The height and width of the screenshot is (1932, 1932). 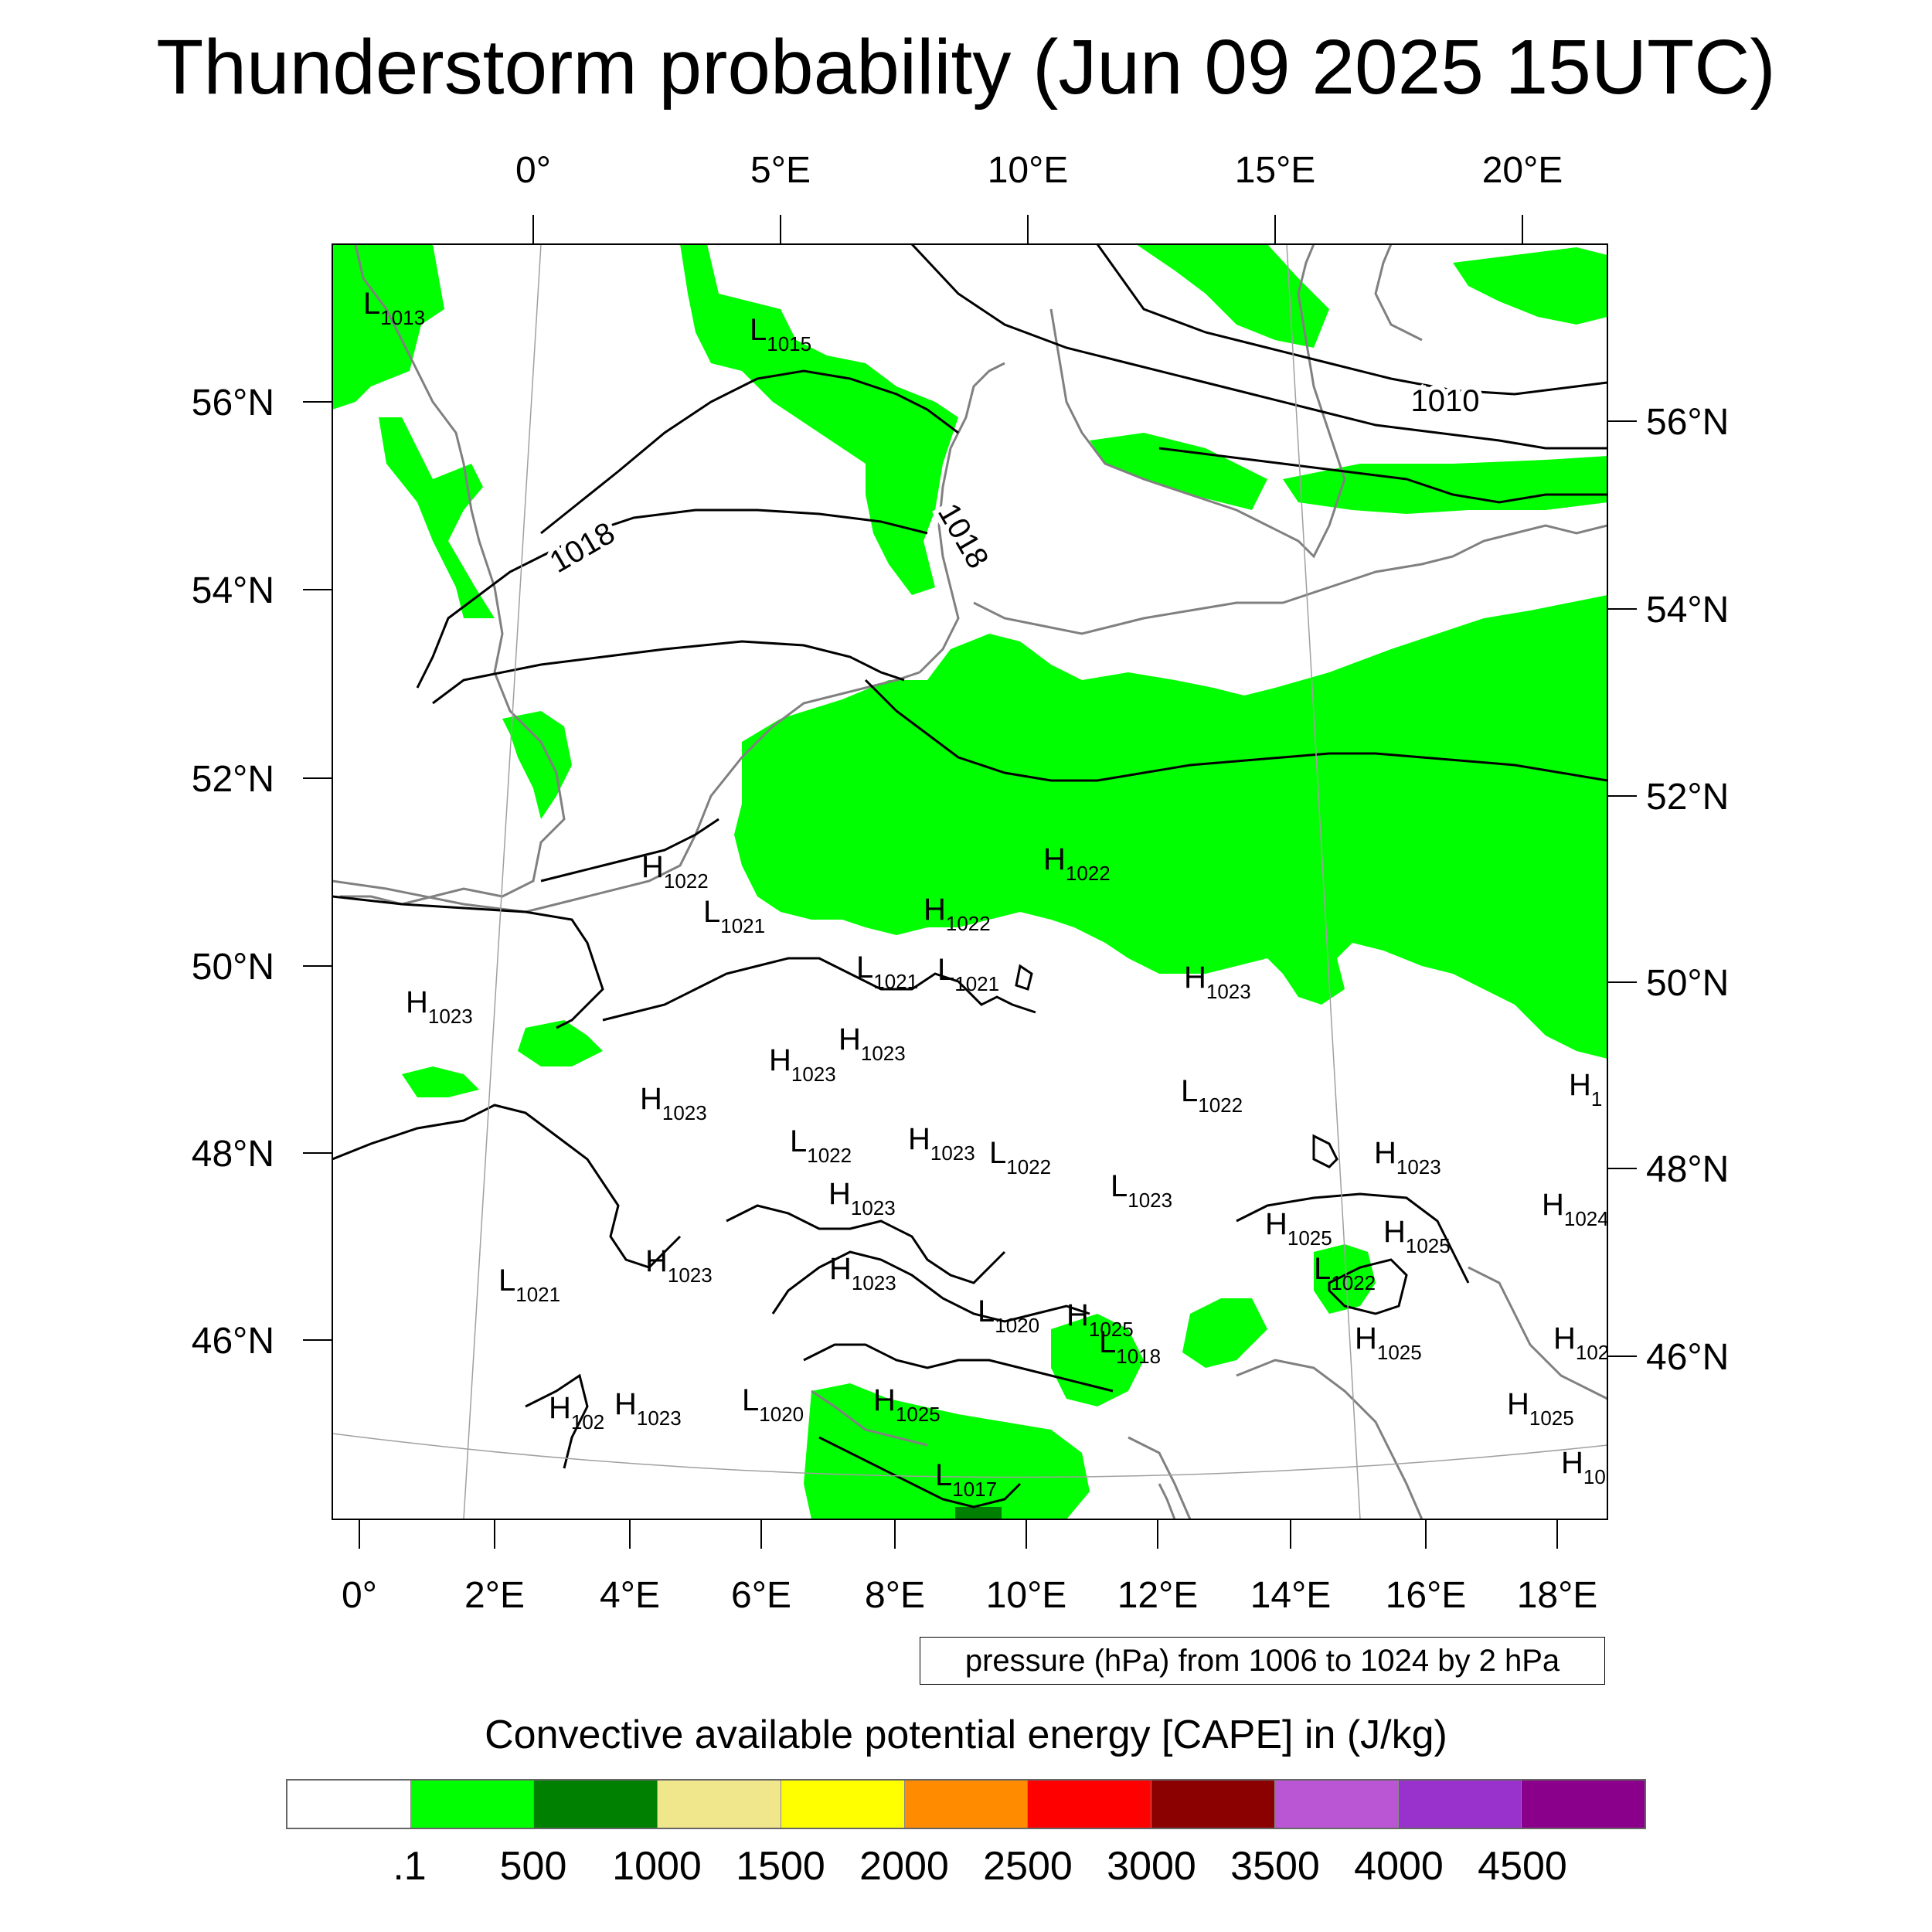 I want to click on low-pressure-label: L1013, so click(x=394, y=308).